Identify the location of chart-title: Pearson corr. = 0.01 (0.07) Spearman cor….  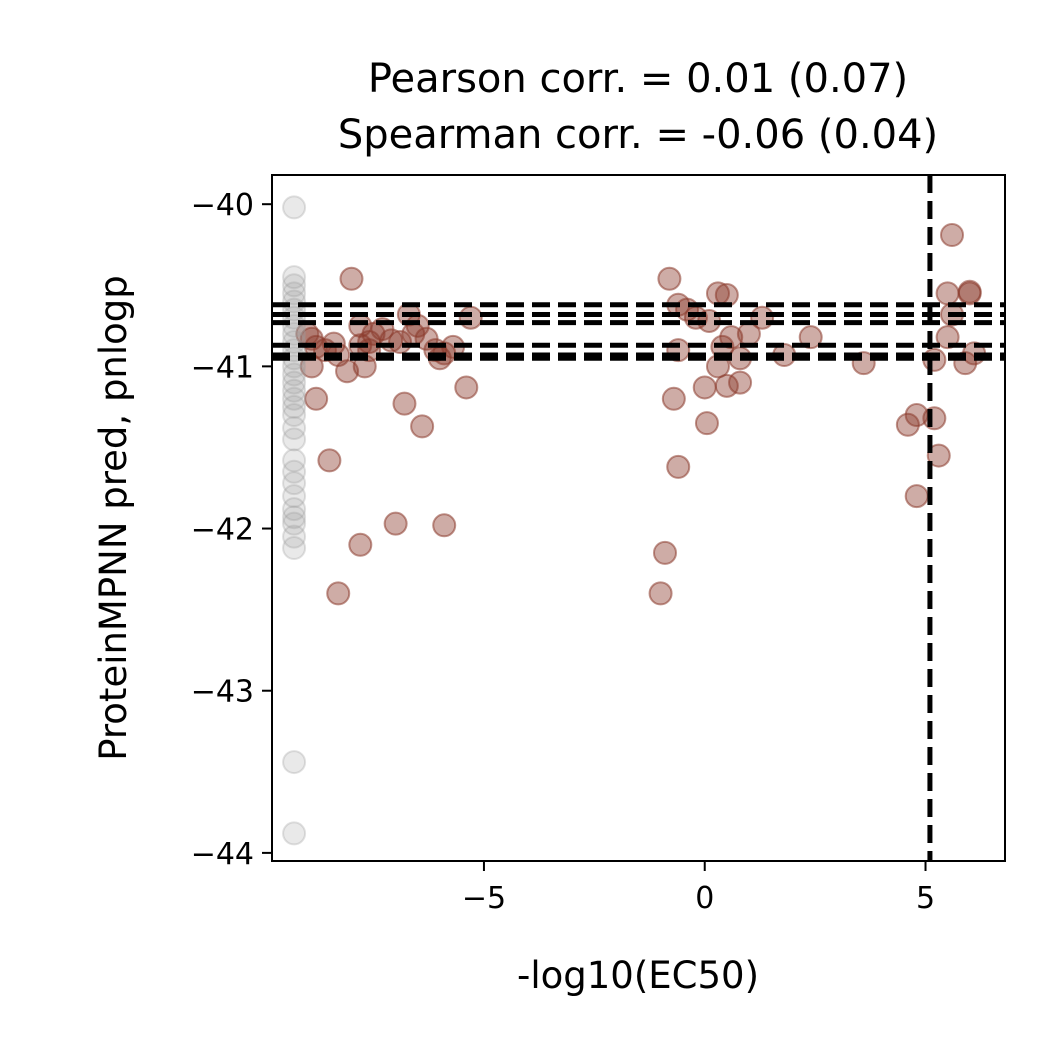
(638, 107).